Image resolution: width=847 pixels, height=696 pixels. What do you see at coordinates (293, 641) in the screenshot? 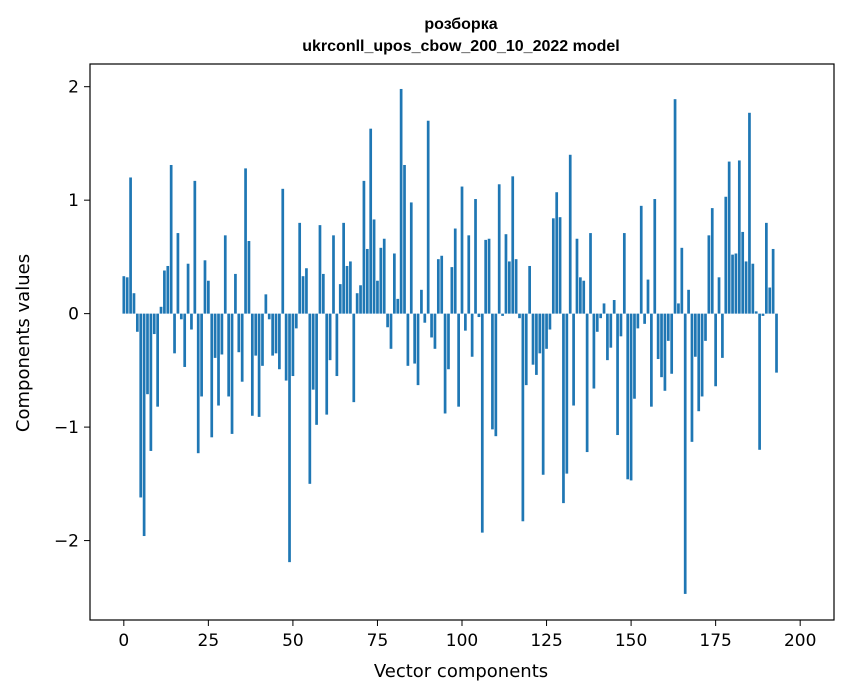
I see `x-tick-label: 50` at bounding box center [293, 641].